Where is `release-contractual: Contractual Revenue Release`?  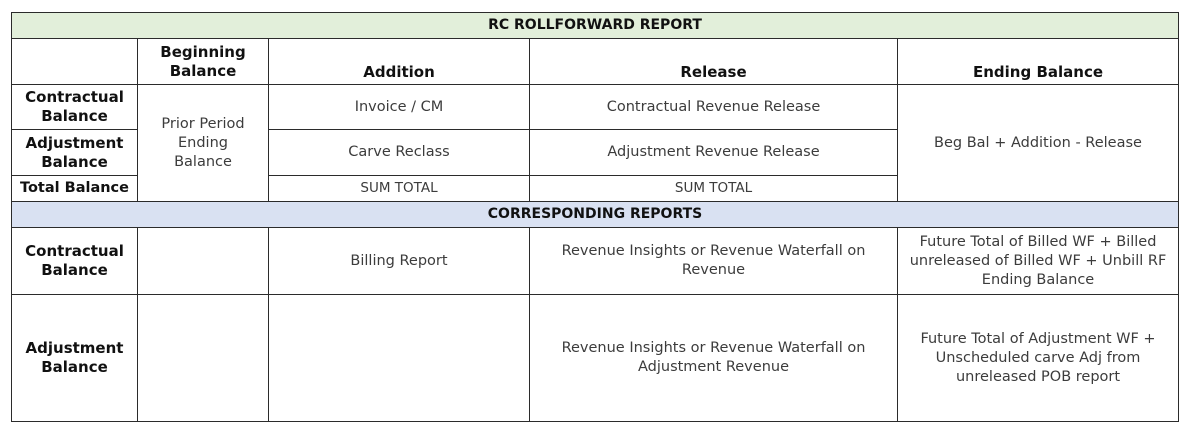
release-contractual: Contractual Revenue Release is located at coordinates (713, 107).